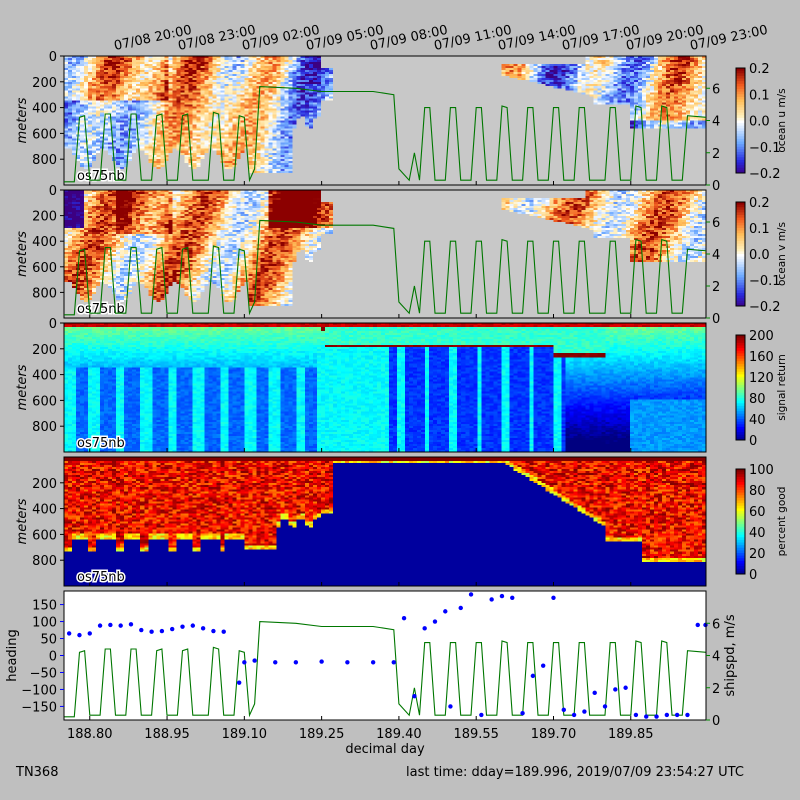 This screenshot has height=800, width=800. I want to click on colorbar-tick-label: 0.2, so click(759, 203).